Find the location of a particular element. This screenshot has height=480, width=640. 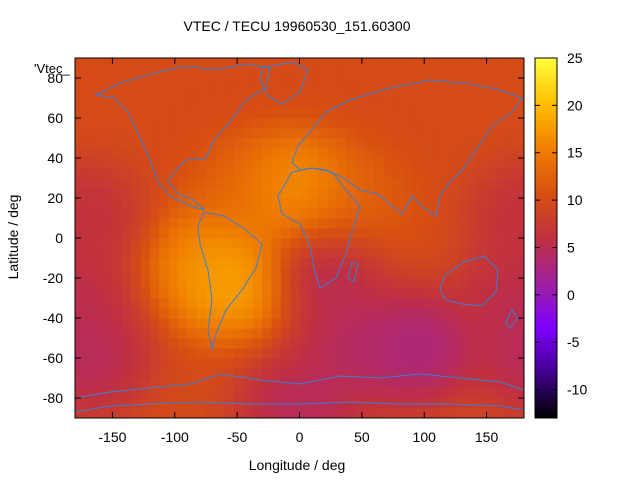

y-tick-label: -80 is located at coordinates (53, 398).